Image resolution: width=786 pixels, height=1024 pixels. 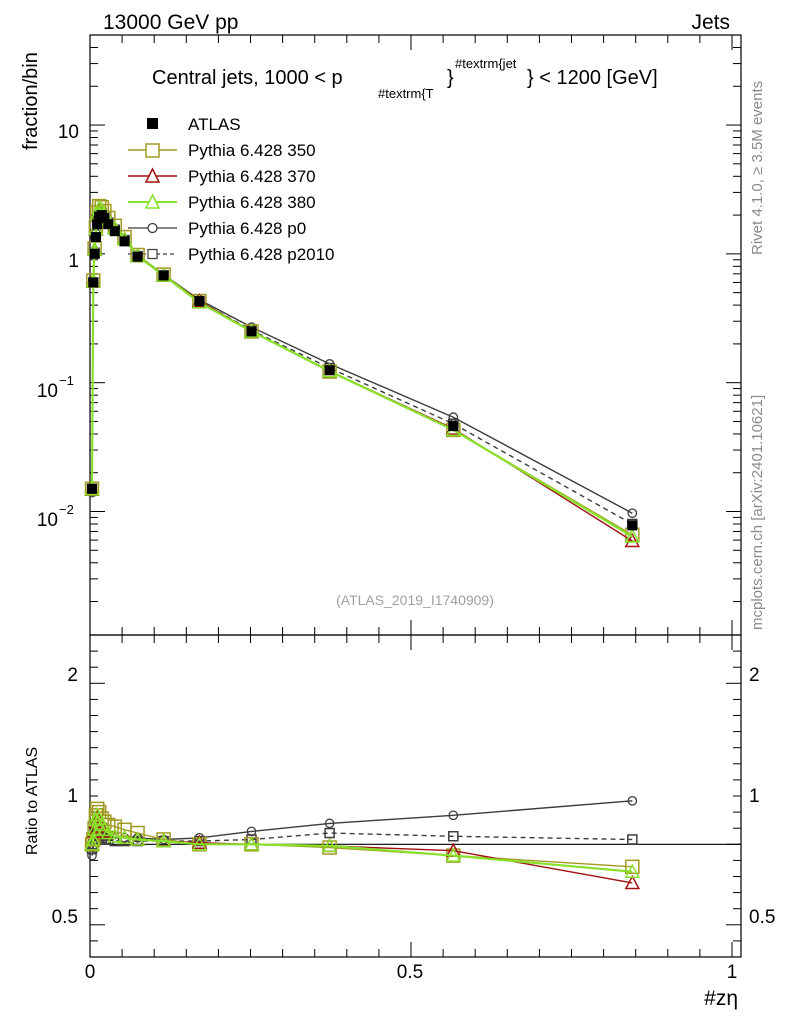 I want to click on ratio-ytick-label-2: 2, so click(x=72, y=675).